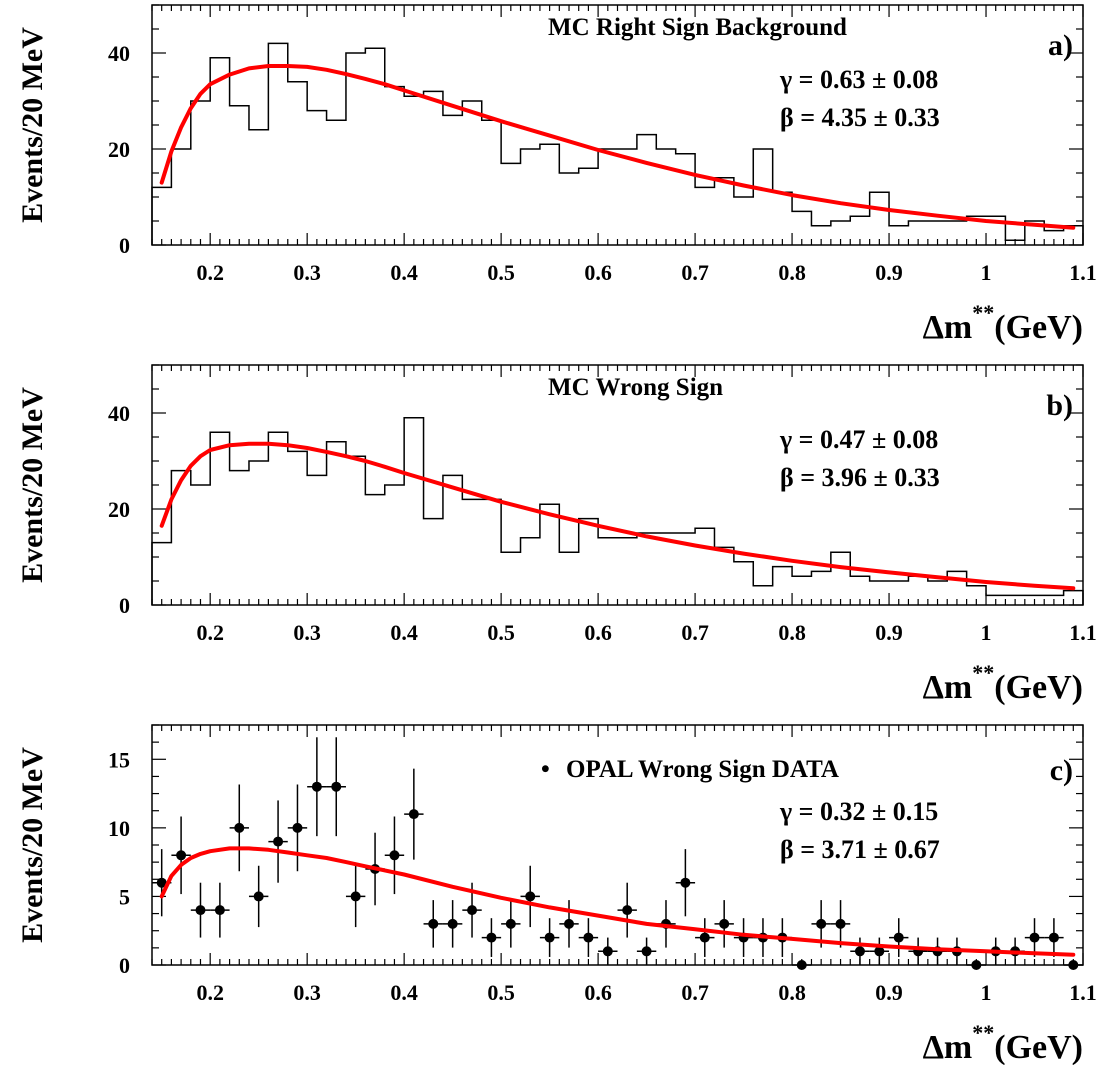 This screenshot has height=1065, width=1106. Describe the element at coordinates (307, 632) in the screenshot. I see `x-tick-label: 0.3` at that location.